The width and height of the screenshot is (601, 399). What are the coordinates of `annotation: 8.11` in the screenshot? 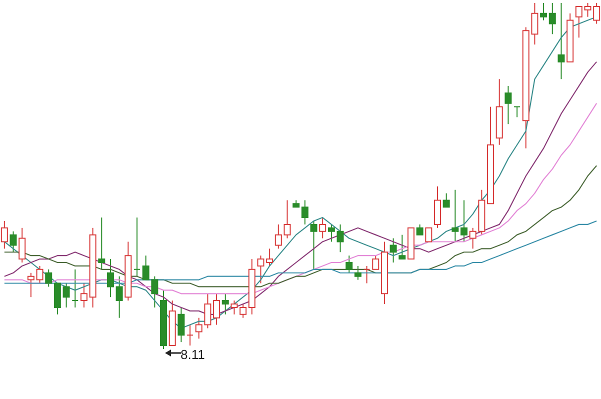 It's located at (192, 354).